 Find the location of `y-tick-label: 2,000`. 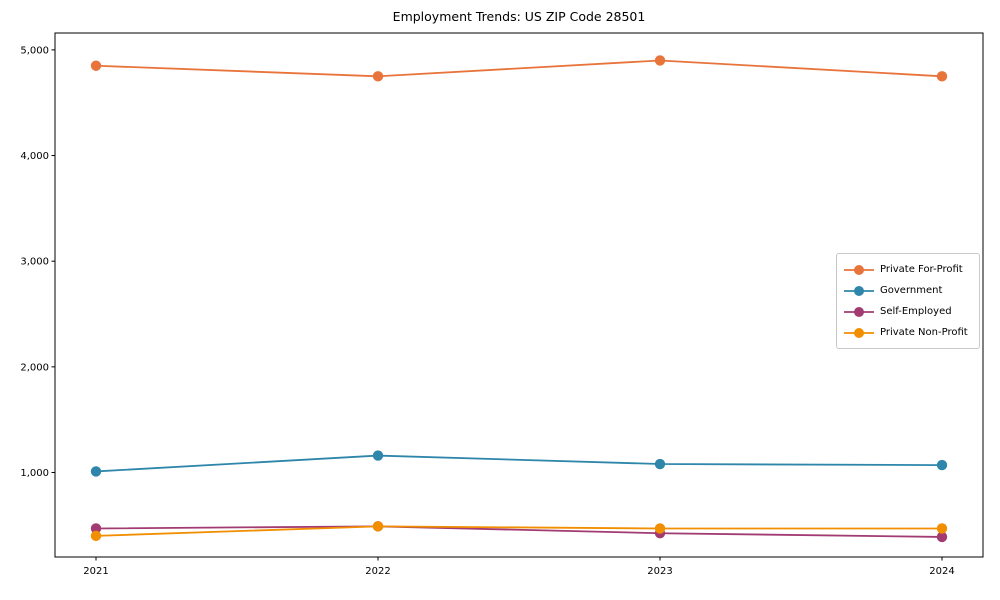

y-tick-label: 2,000 is located at coordinates (34, 367).